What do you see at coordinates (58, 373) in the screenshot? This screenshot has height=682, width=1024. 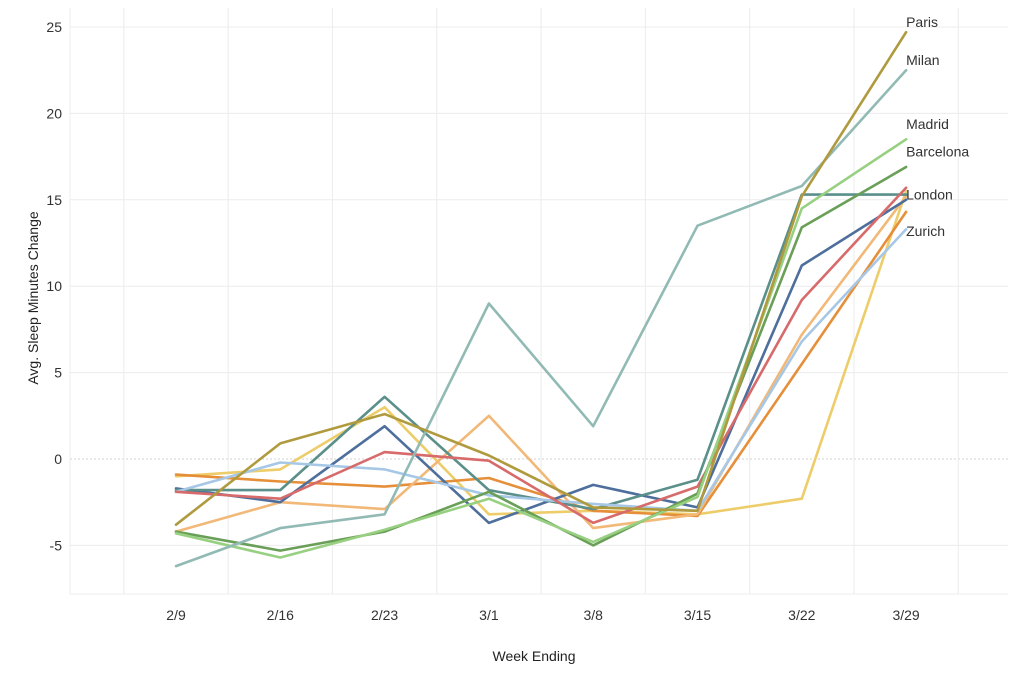 I see `y-tick-label: 5` at bounding box center [58, 373].